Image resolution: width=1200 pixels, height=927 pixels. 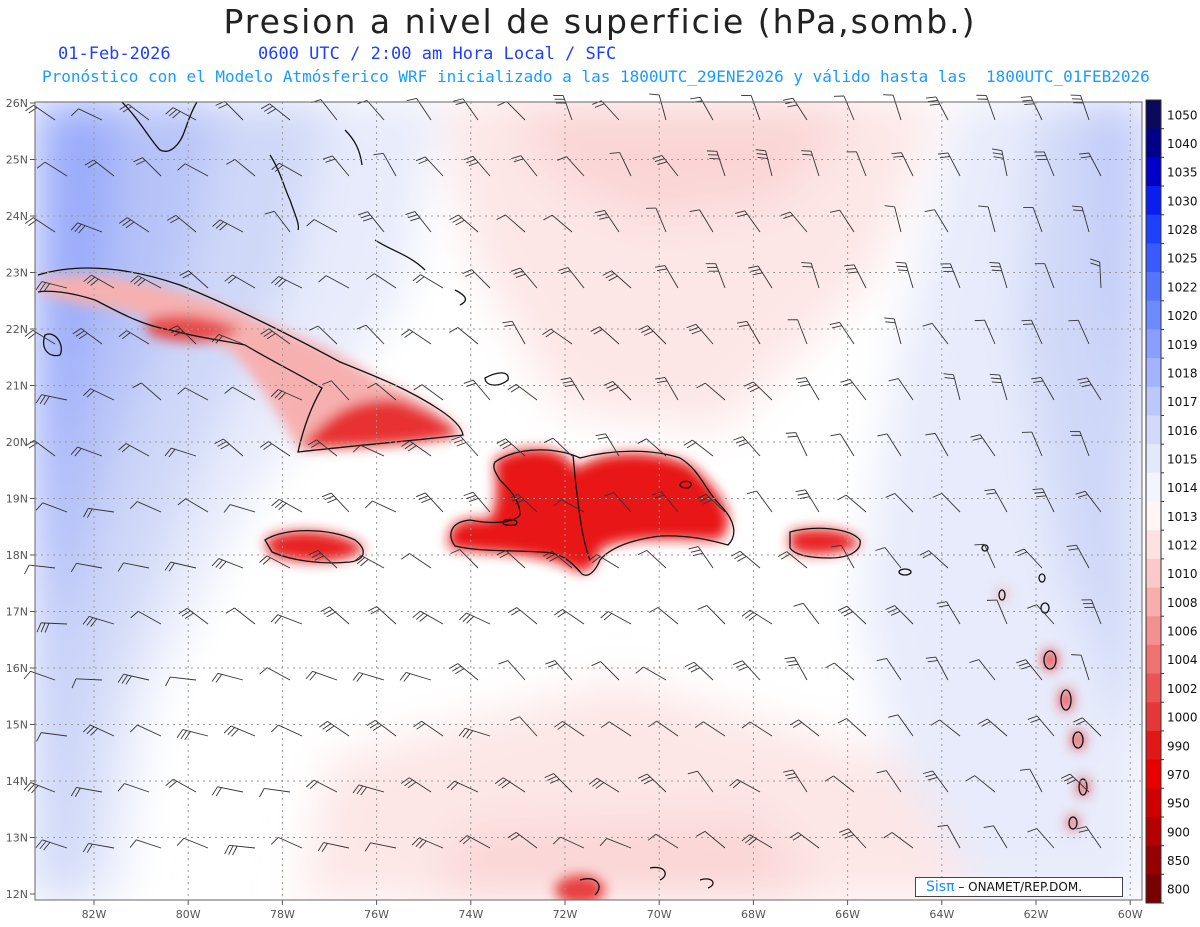 What do you see at coordinates (376, 914) in the screenshot?
I see `lon-label: 76W` at bounding box center [376, 914].